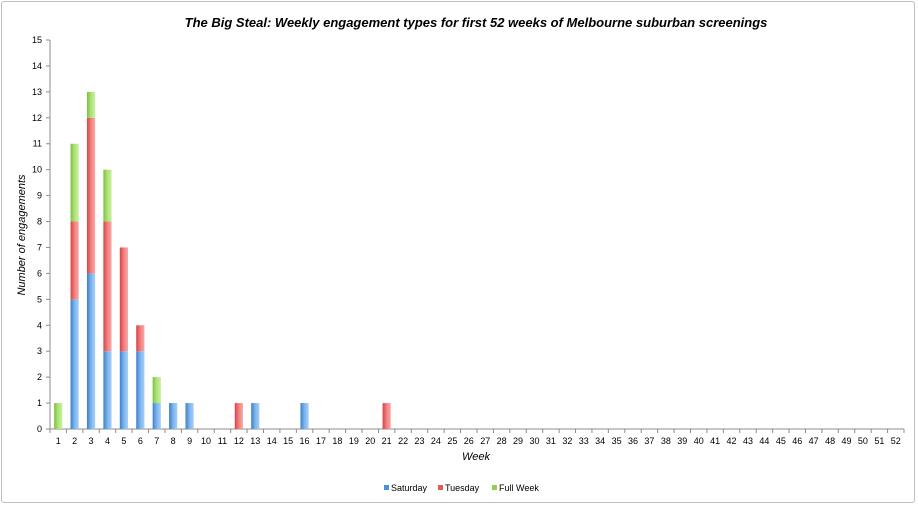 The image size is (918, 506). I want to click on legend-label-saturday: Saturday, so click(409, 488).